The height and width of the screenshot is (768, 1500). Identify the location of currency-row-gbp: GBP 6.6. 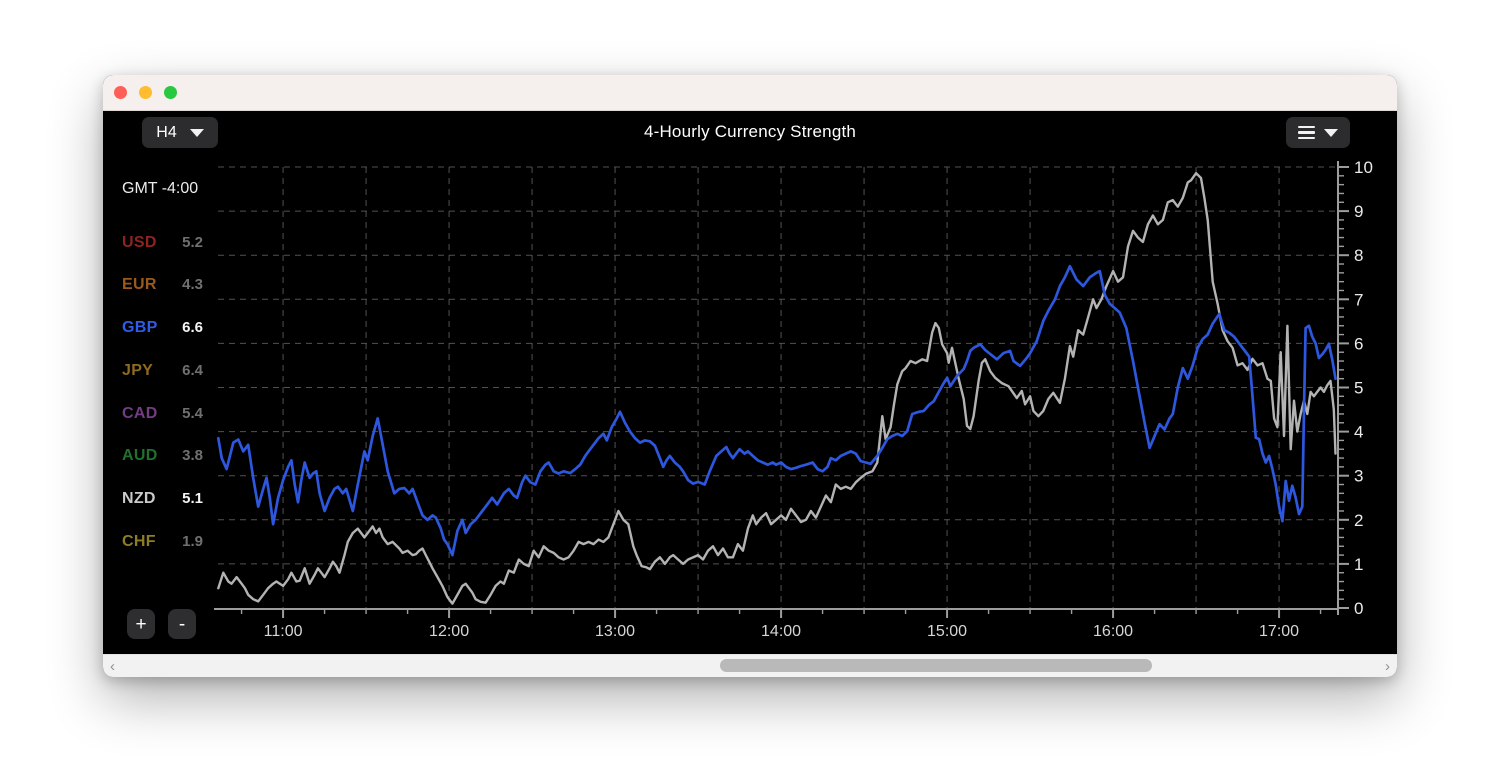
(162, 328).